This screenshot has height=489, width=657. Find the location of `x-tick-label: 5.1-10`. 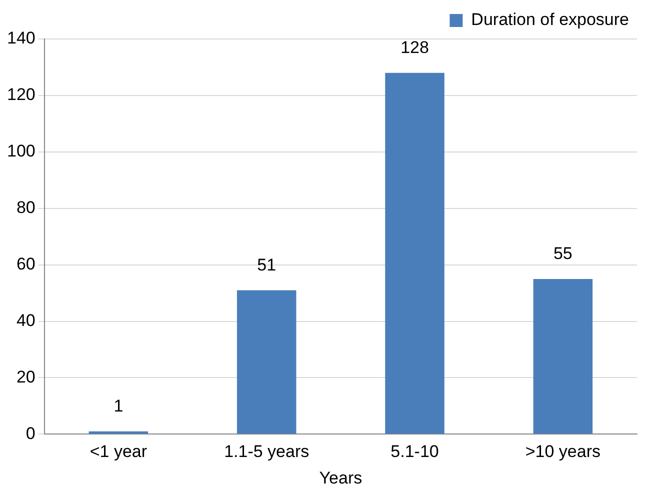

x-tick-label: 5.1-10 is located at coordinates (414, 452).